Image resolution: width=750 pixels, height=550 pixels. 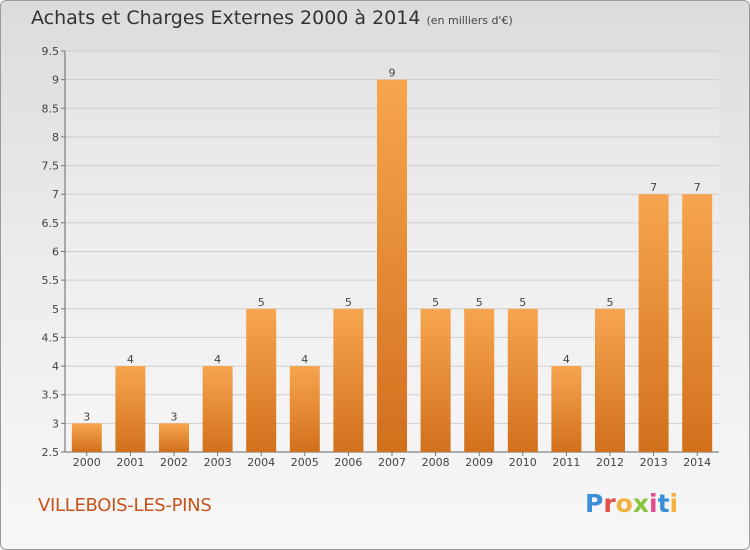 I want to click on y-tick-label: 5, so click(x=55, y=309).